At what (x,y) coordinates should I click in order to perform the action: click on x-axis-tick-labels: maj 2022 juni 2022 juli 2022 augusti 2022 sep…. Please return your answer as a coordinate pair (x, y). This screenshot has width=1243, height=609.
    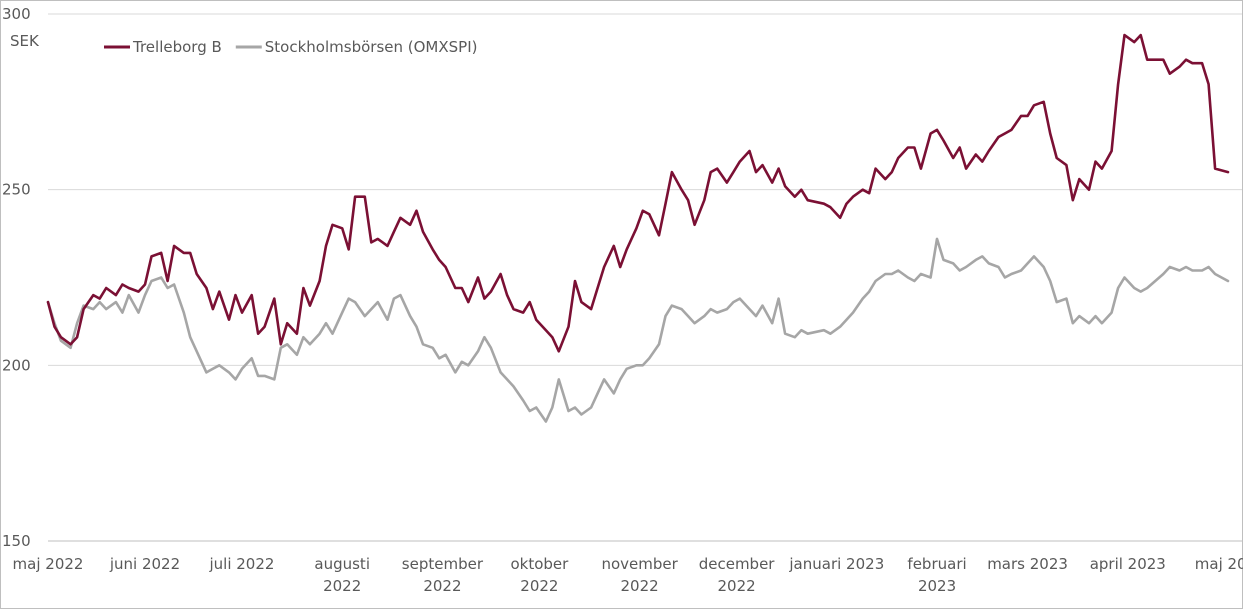
    Looking at the image, I should click on (628, 575).